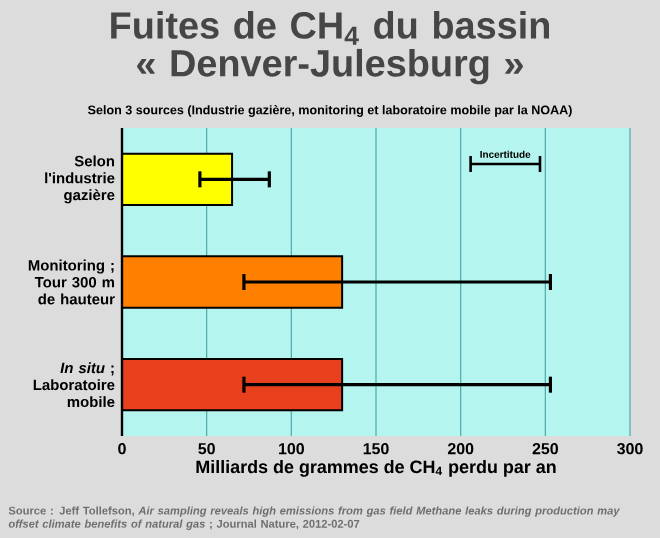 The image size is (660, 538). What do you see at coordinates (330, 48) in the screenshot?
I see `chart-title: Fuites de CH$_{4}$ du bassin « Denver-Julesburg »` at bounding box center [330, 48].